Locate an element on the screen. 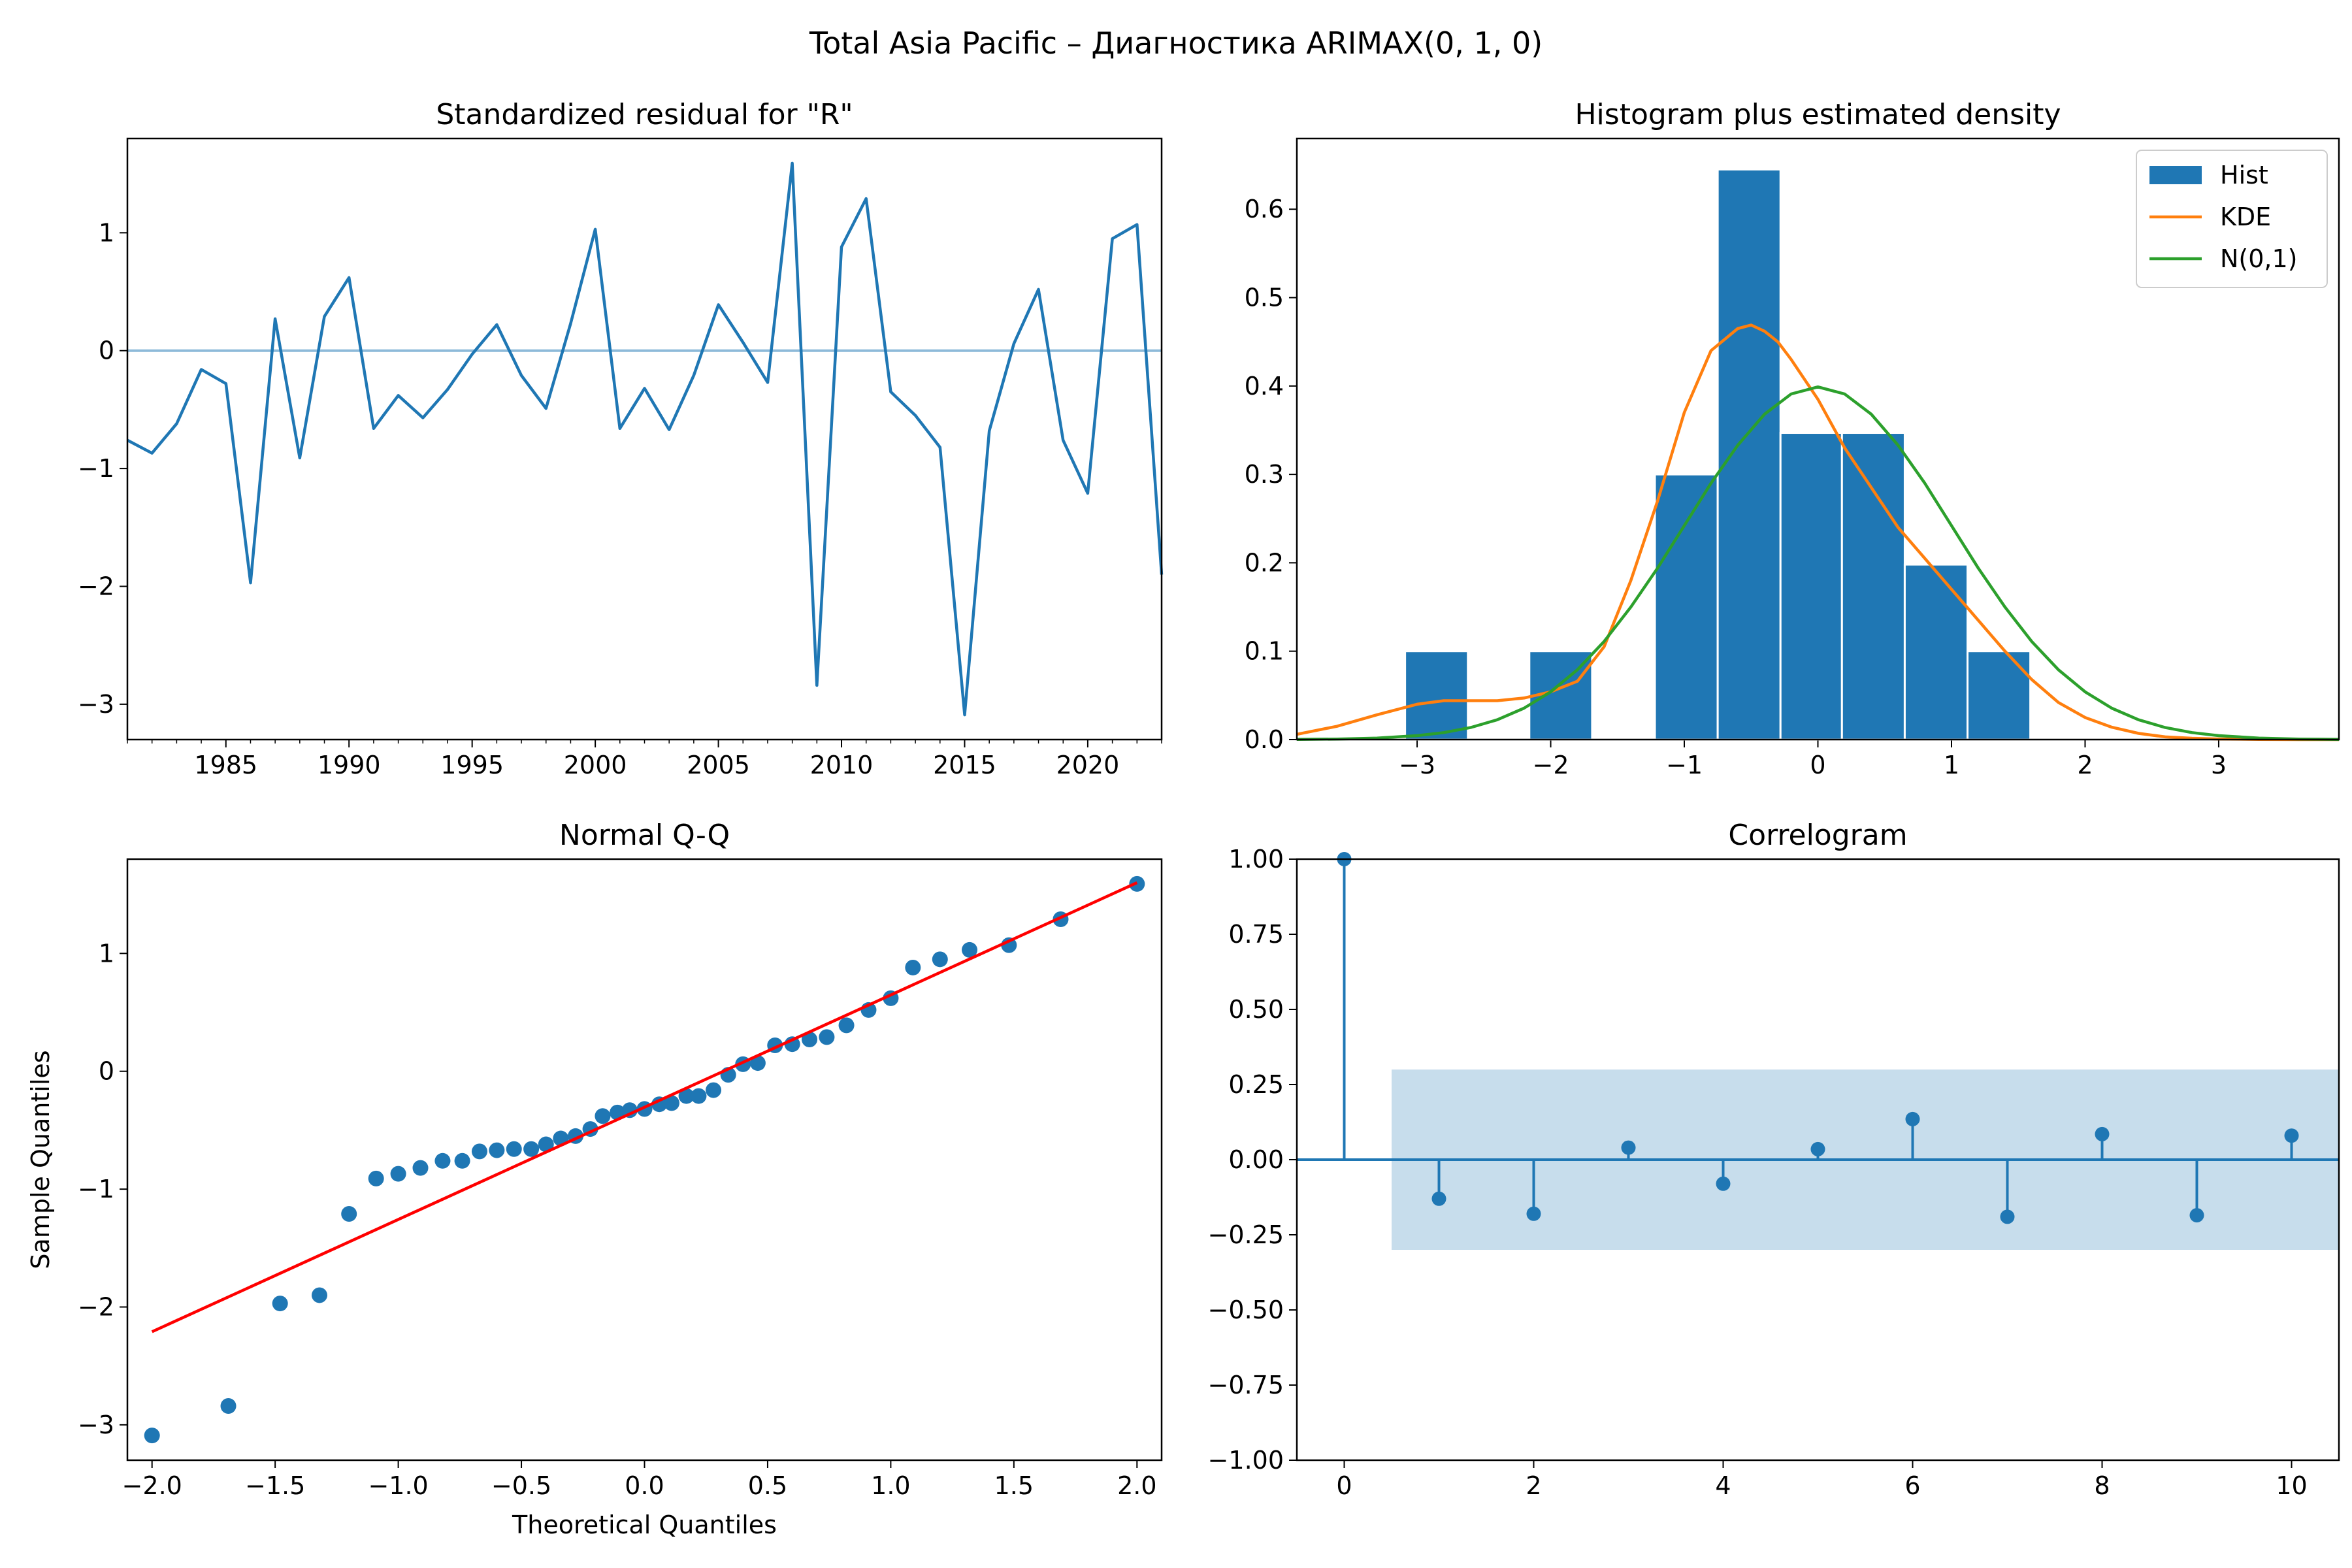 The width and height of the screenshot is (2352, 1568). x-tick-label: −3 is located at coordinates (1417, 765).